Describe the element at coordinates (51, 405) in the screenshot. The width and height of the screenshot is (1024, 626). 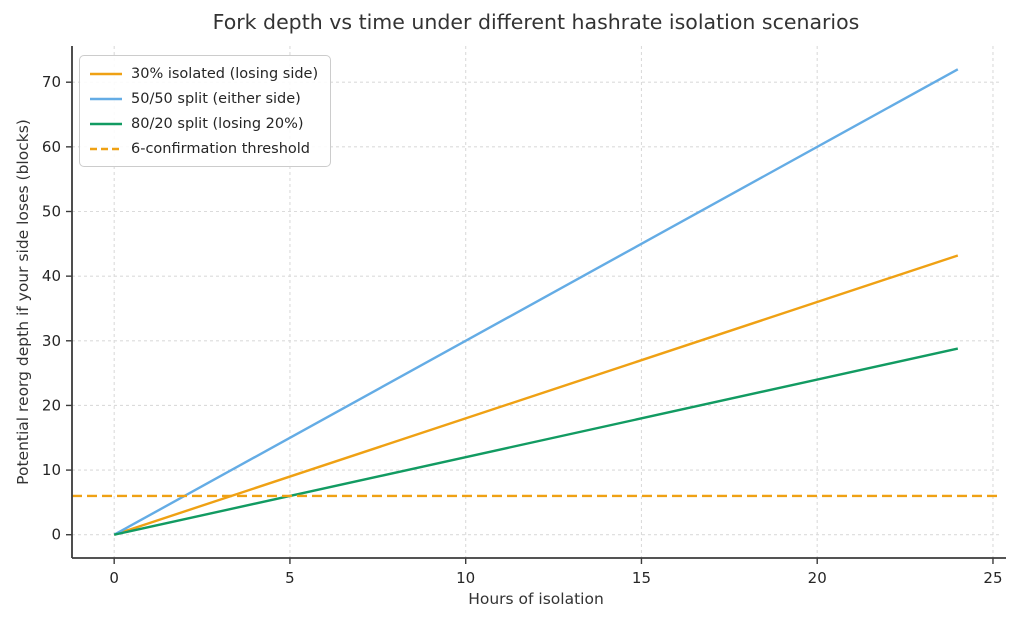
I see `y-tick-label: 20` at that location.